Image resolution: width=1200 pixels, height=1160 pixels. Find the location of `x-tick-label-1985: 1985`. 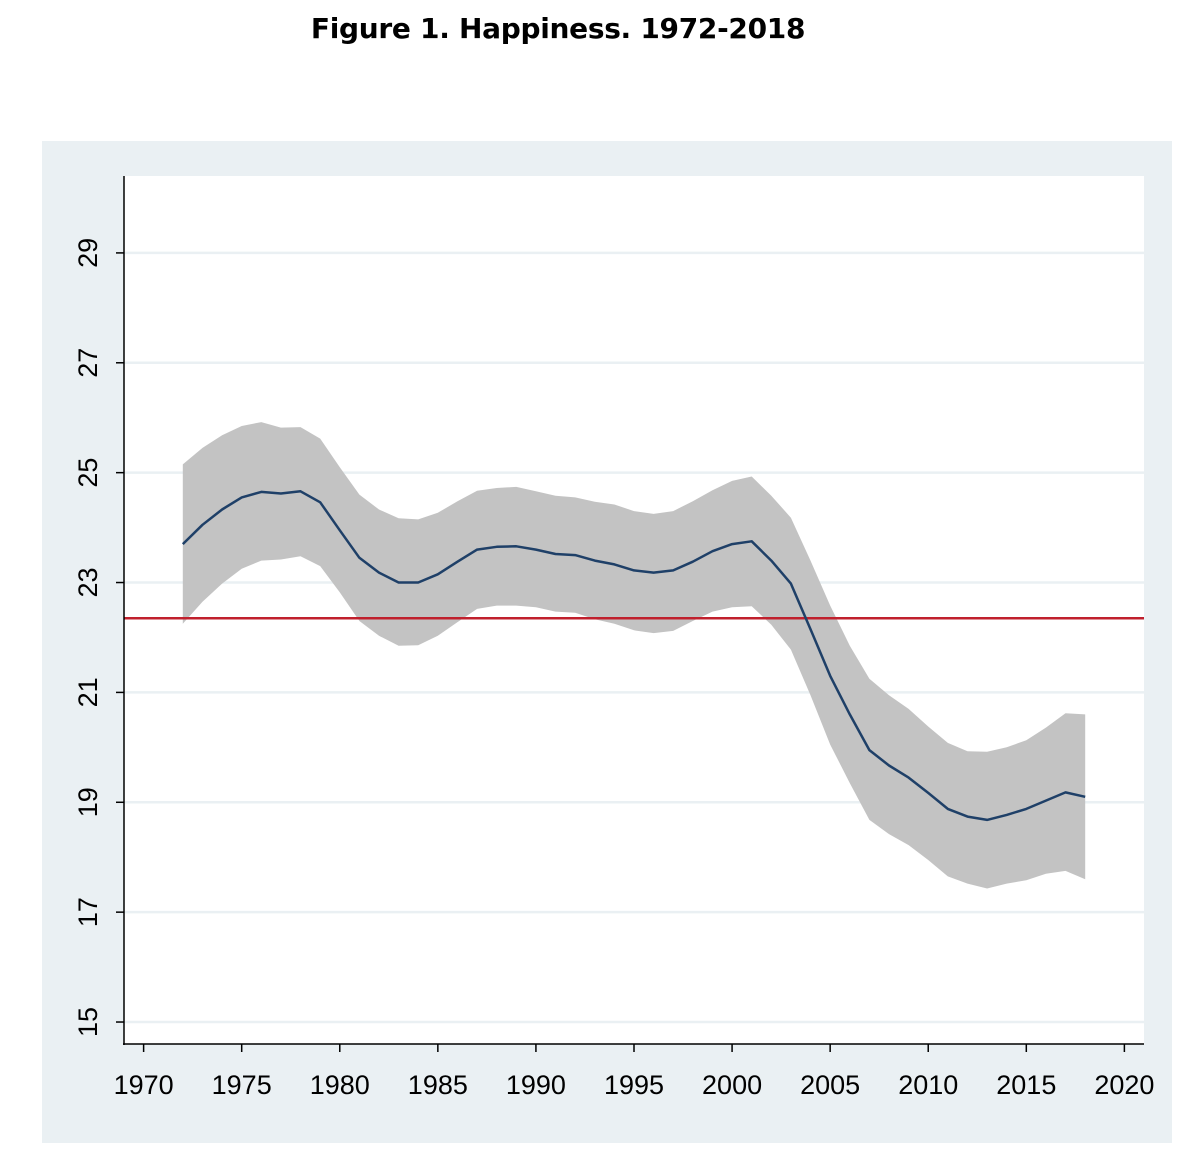

x-tick-label-1985: 1985 is located at coordinates (438, 1085).